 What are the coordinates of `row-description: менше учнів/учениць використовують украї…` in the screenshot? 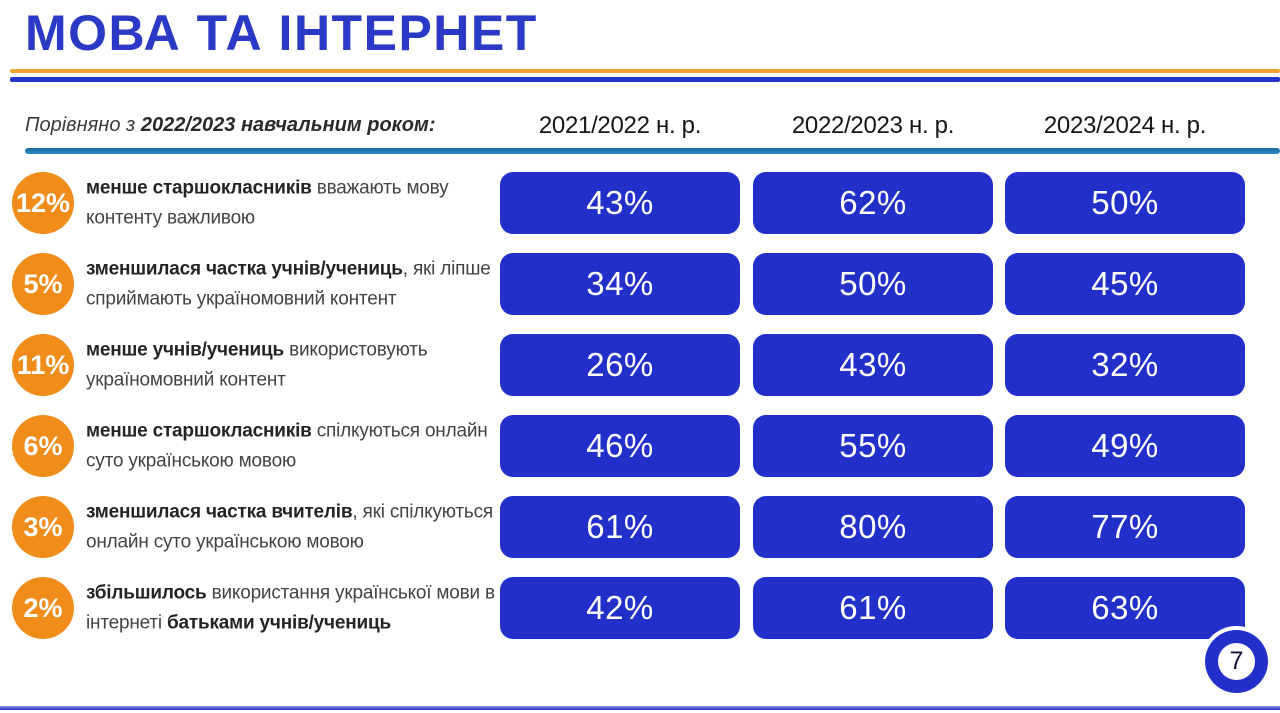 It's located at (292, 365).